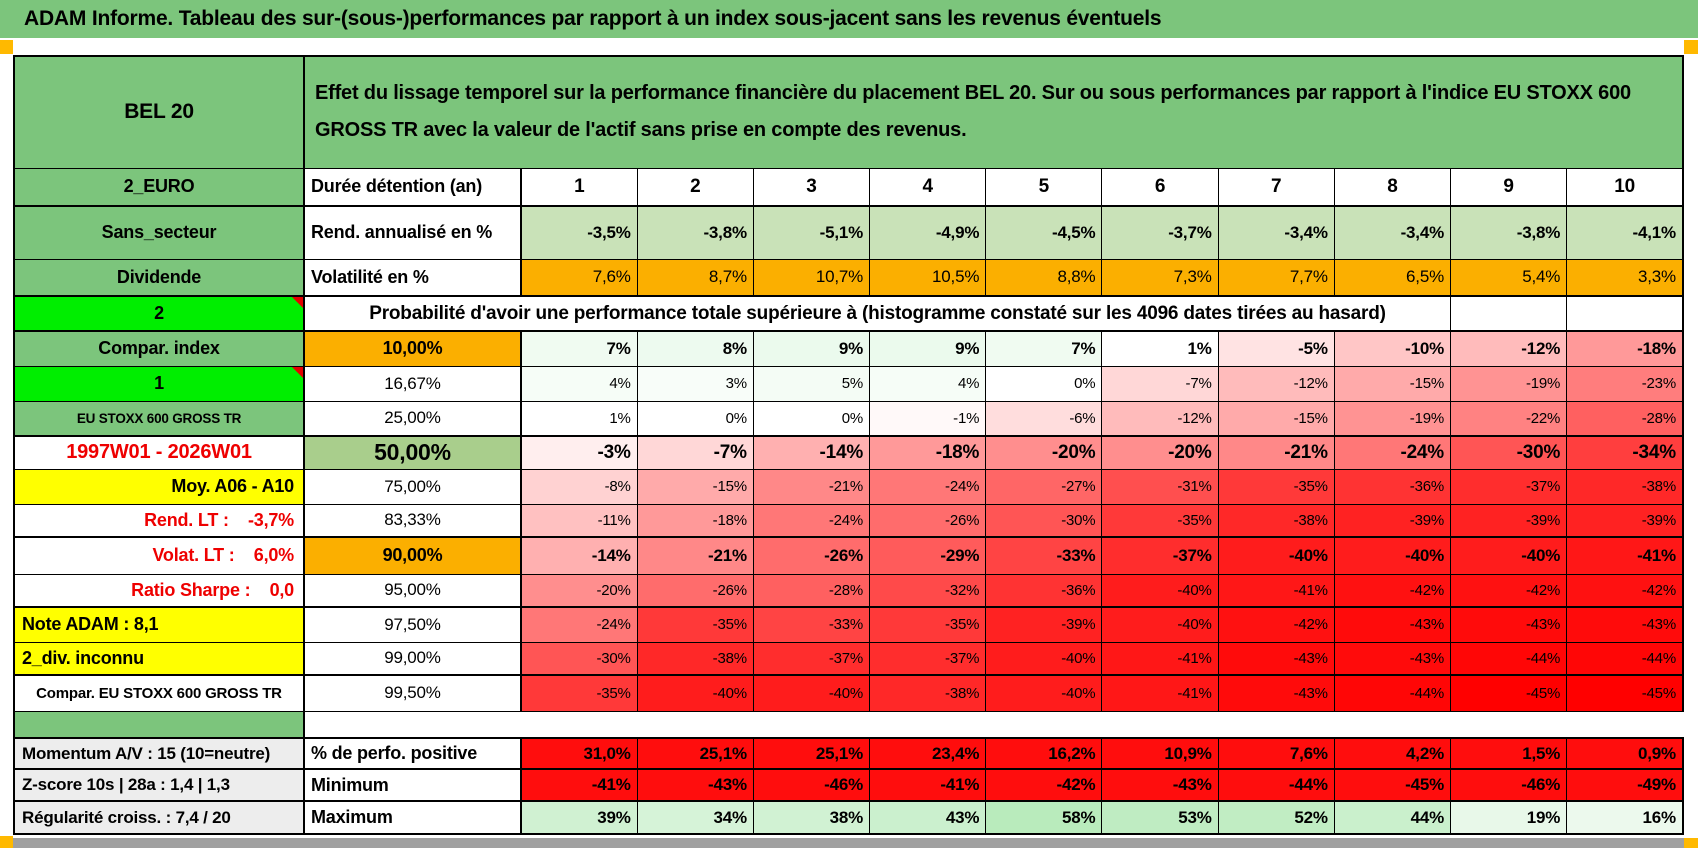 The width and height of the screenshot is (1698, 848). I want to click on row-header-cell: Durée détention (an), so click(412, 187).